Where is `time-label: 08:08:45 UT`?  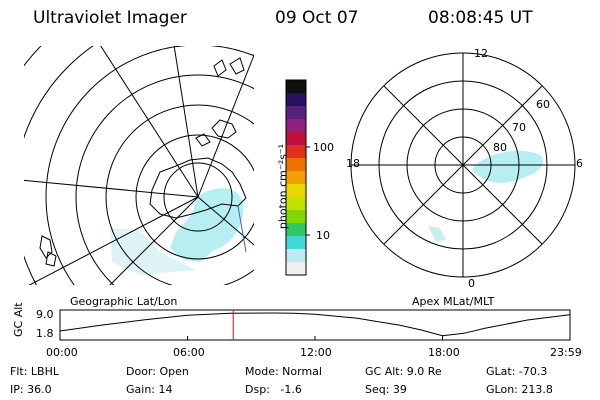
time-label: 08:08:45 UT is located at coordinates (480, 18).